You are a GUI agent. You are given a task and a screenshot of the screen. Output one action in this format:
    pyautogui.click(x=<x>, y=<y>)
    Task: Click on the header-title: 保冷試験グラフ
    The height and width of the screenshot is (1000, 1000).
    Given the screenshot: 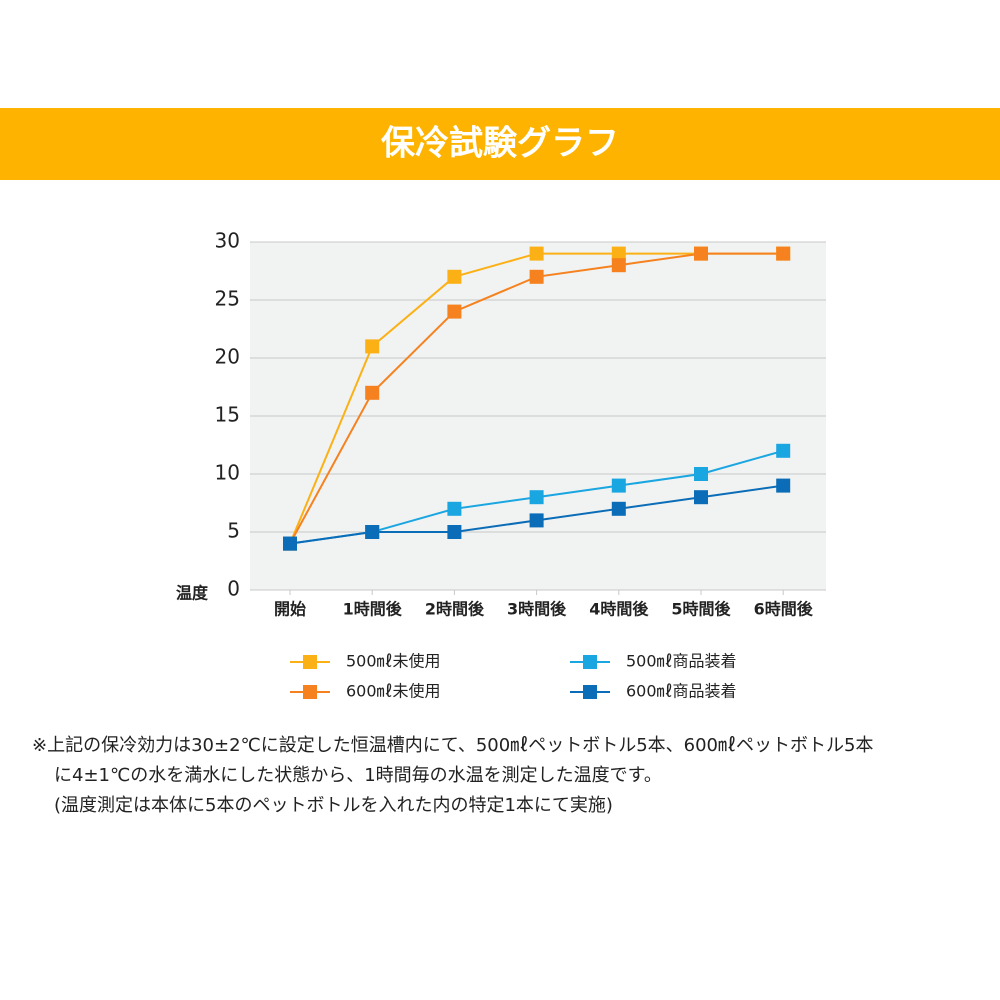 What is the action you would take?
    pyautogui.click(x=500, y=144)
    